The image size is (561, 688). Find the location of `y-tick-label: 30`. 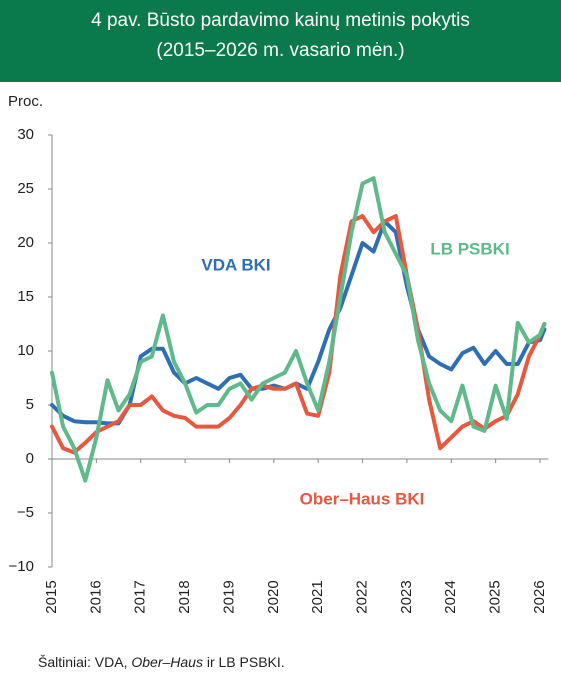

y-tick-label: 30 is located at coordinates (25, 134).